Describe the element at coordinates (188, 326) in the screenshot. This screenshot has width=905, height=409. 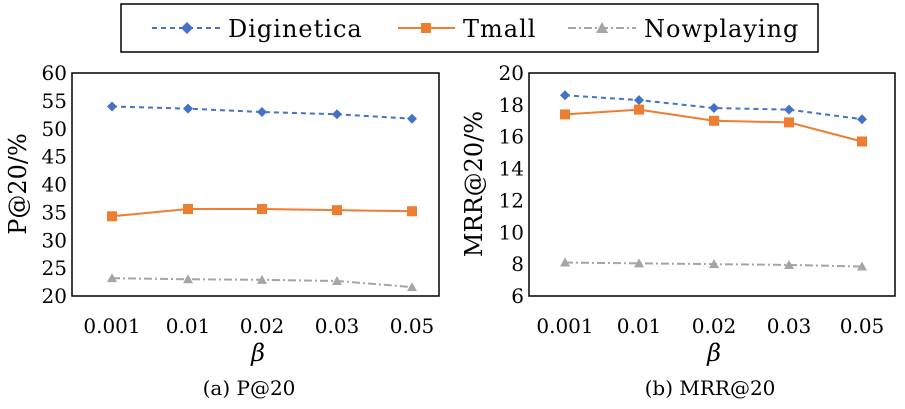
I see `x-tick-label-p20-1: 0.01` at that location.